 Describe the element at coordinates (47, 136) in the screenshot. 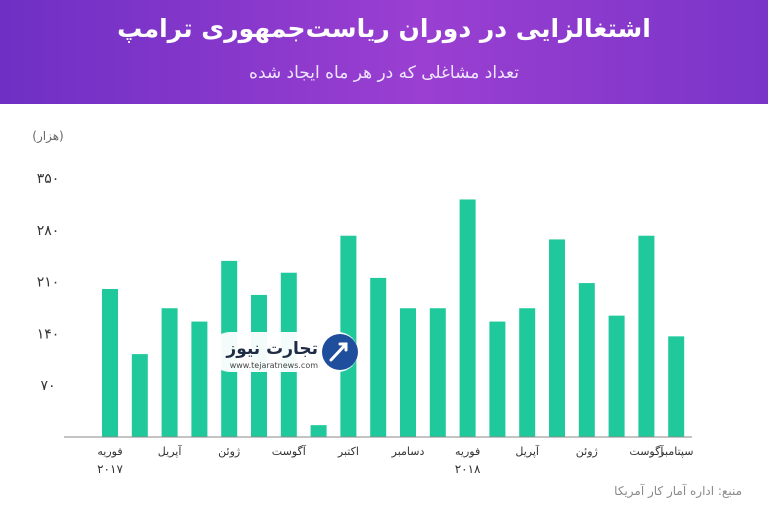

I see `y-axis-unit-label: (هزار)` at that location.